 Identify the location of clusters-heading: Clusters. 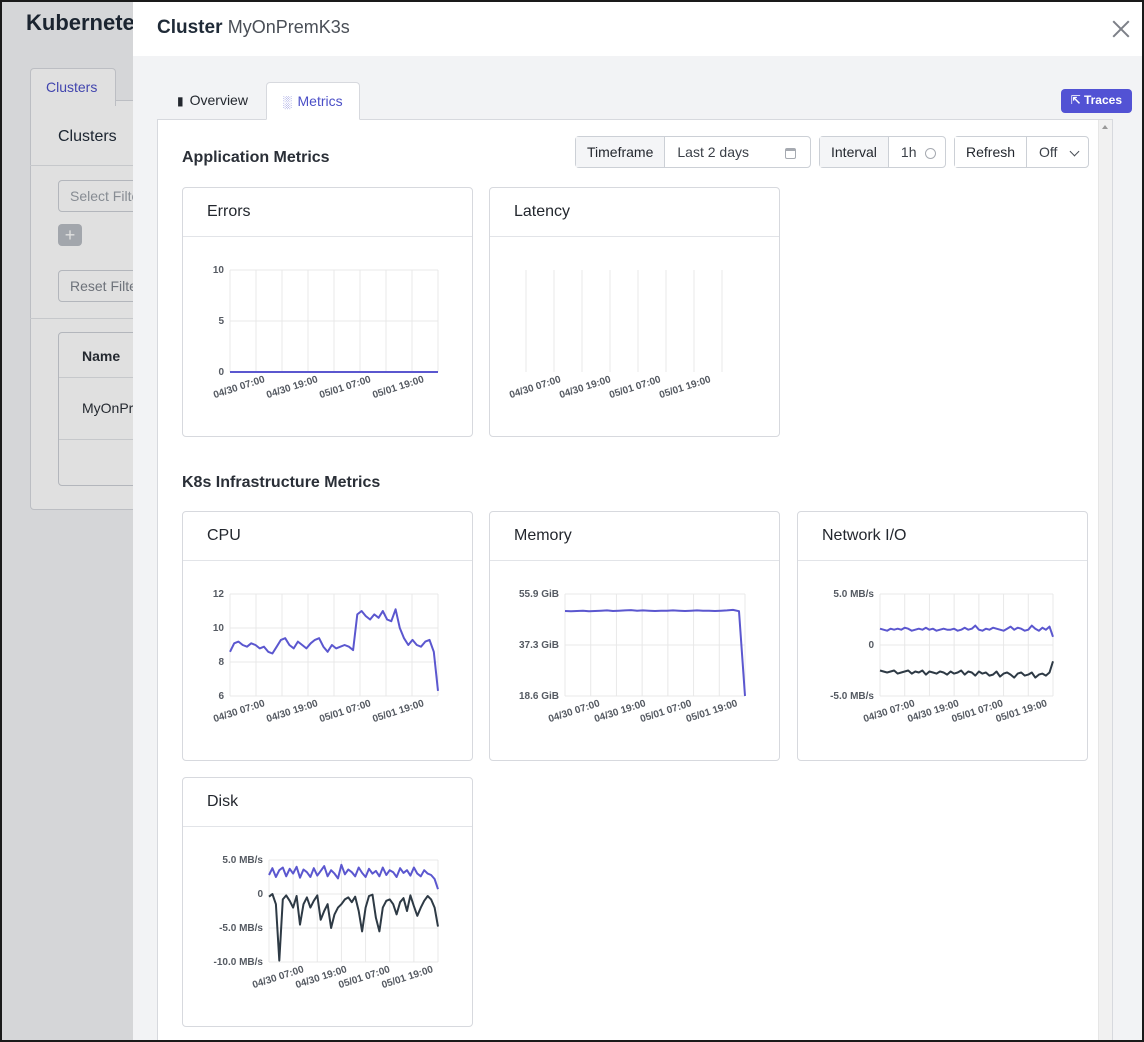
(87, 136).